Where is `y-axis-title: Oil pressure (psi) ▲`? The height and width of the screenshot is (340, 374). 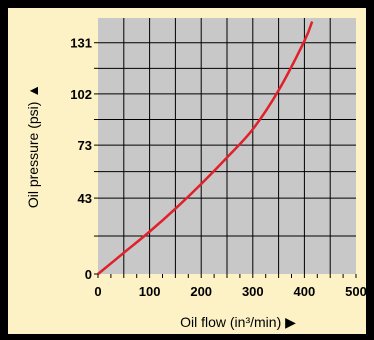 y-axis-title: Oil pressure (psi) ▲ is located at coordinates (33, 146).